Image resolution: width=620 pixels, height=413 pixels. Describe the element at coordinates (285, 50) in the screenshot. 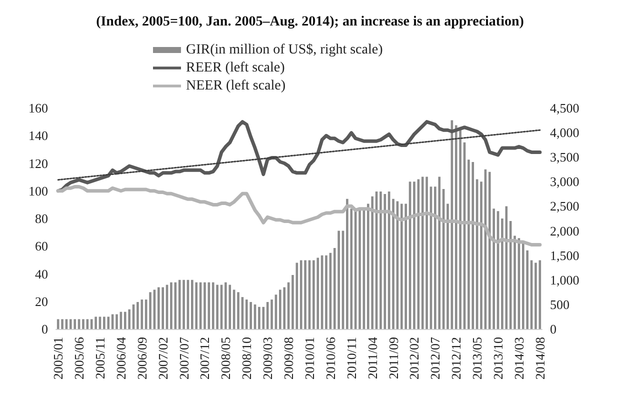

I see `legend-label: GIR(in million of US$, right scale)` at that location.